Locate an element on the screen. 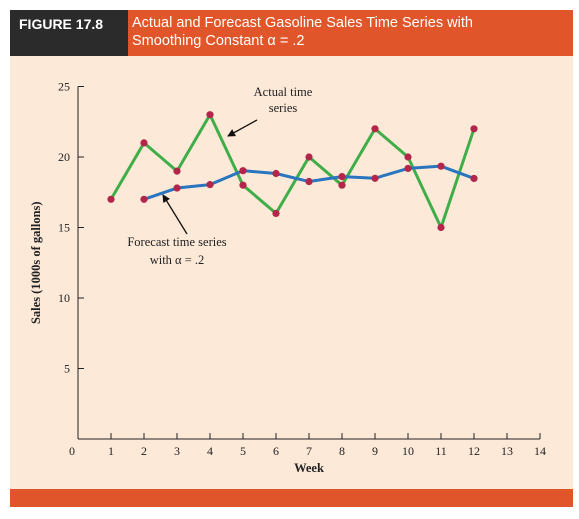  actual-annotation-text: Actual time is located at coordinates (283, 92).